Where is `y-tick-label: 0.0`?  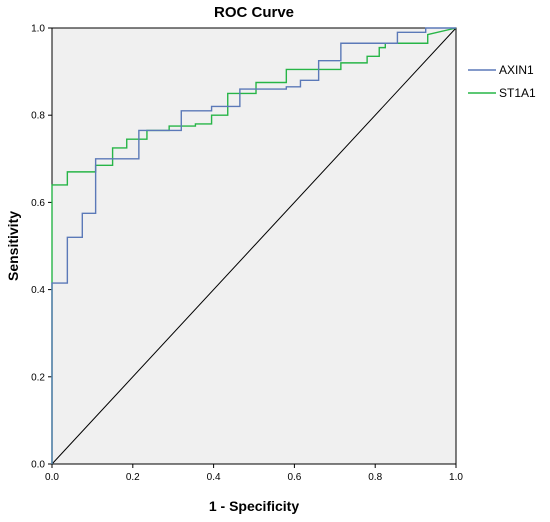
y-tick-label: 0.0 is located at coordinates (38, 465).